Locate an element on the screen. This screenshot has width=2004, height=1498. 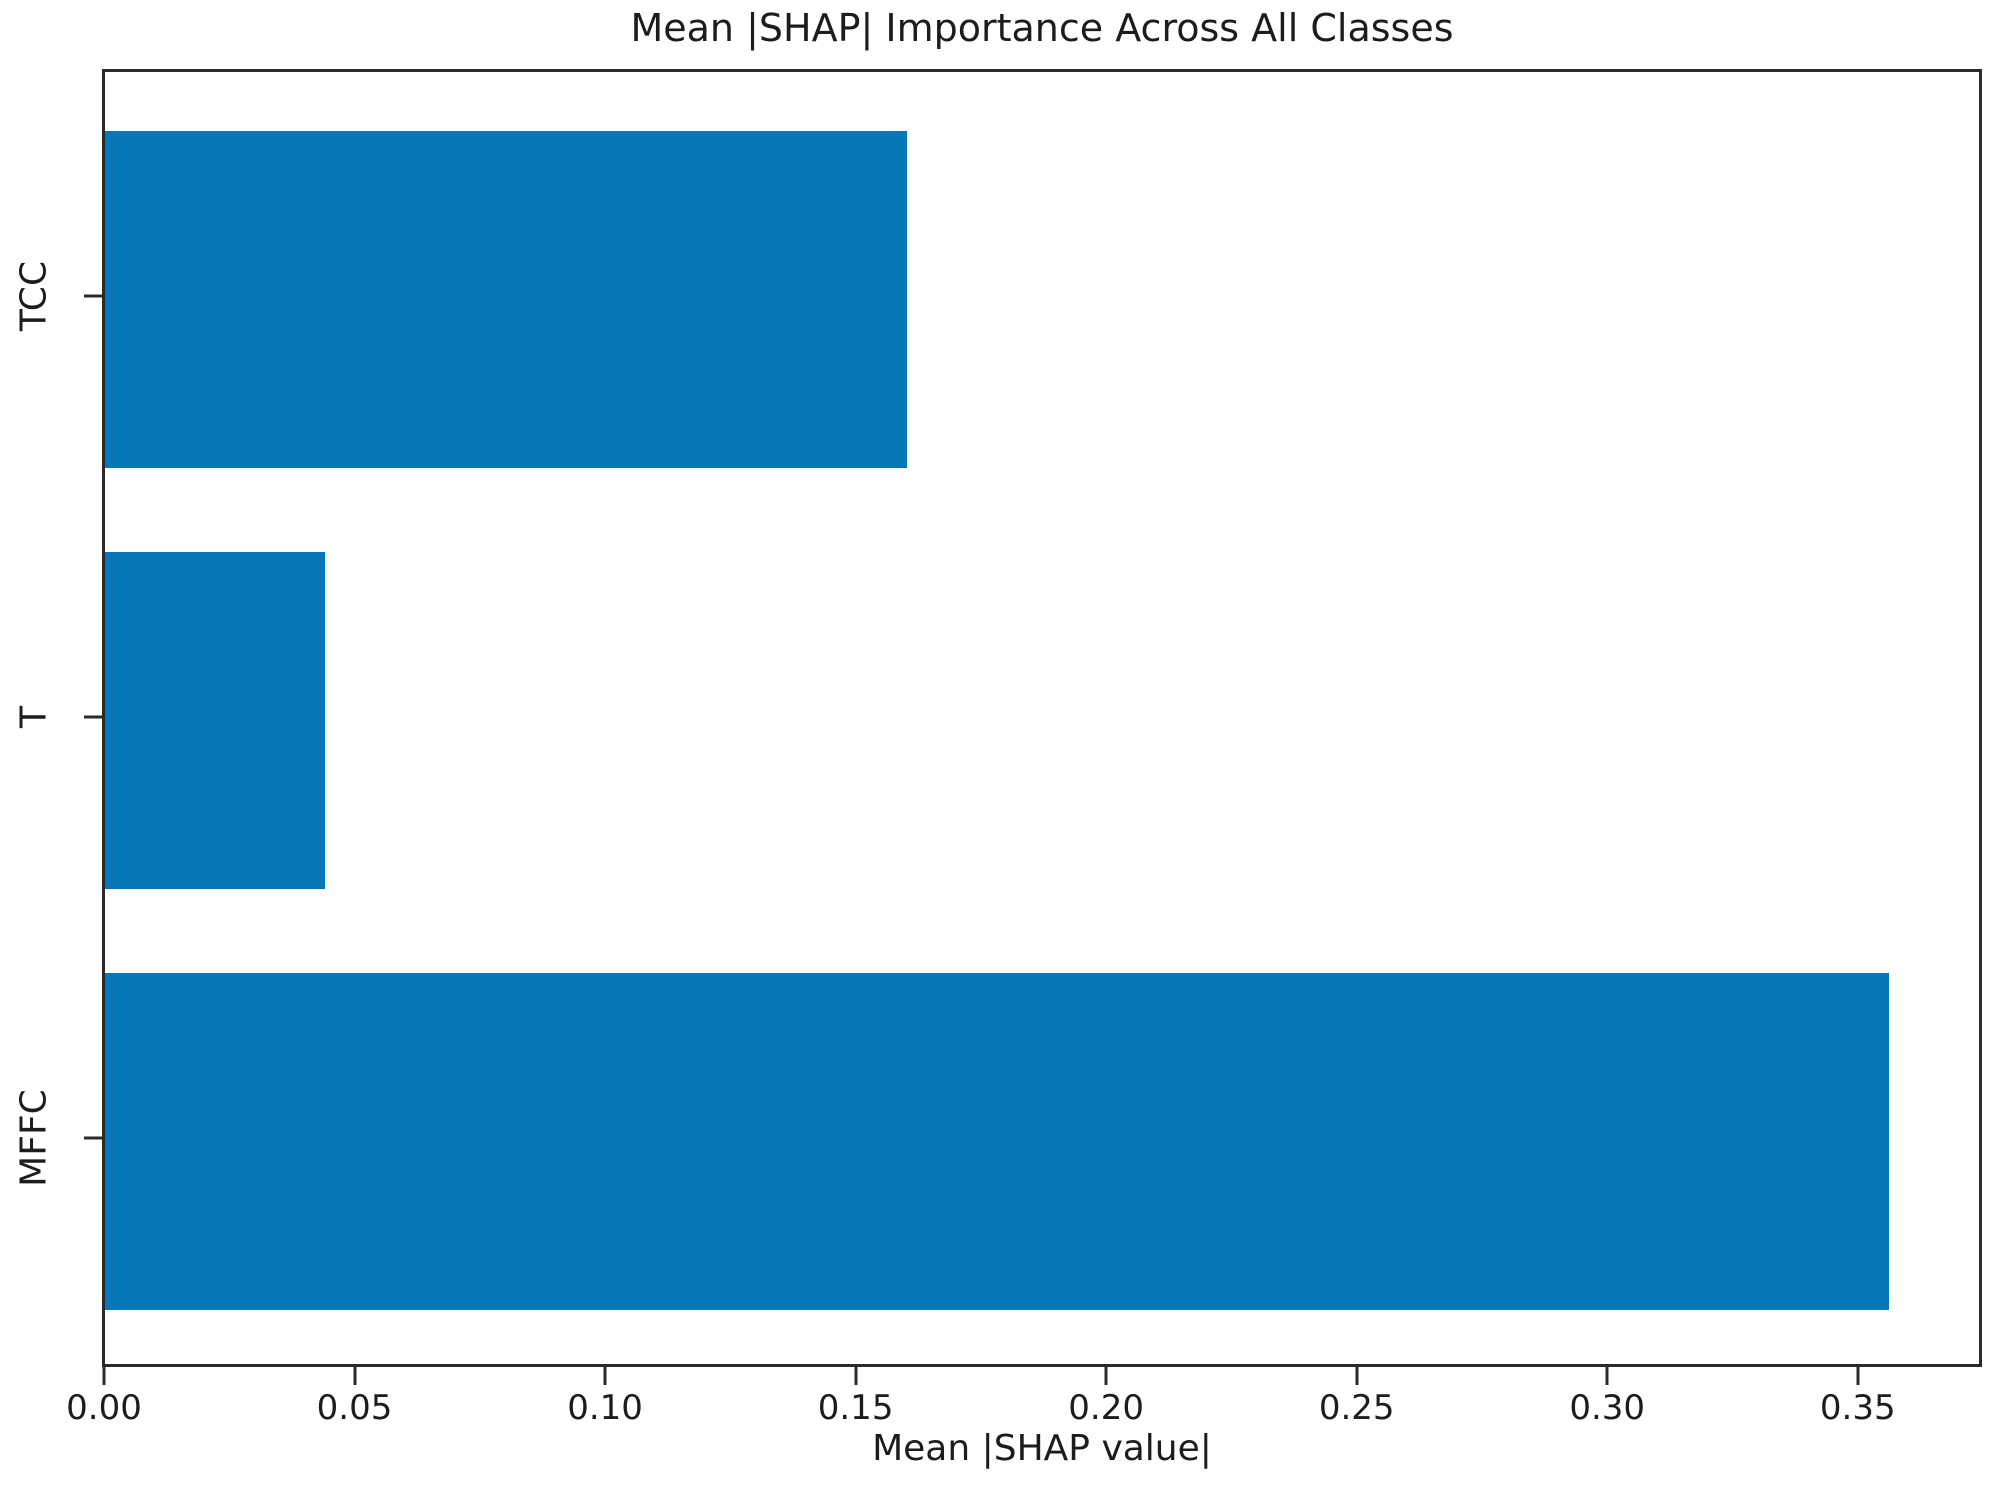
y-tick-label-mffc: MFFC is located at coordinates (34, 1138).